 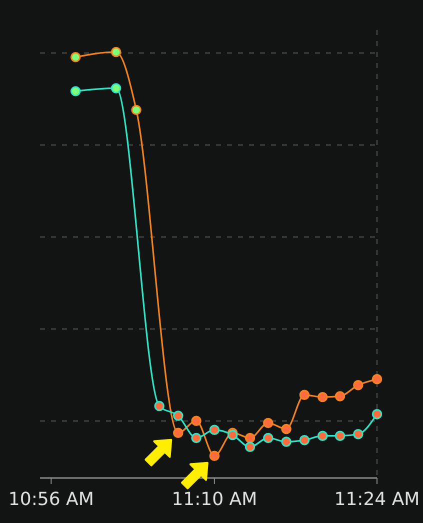 What do you see at coordinates (215, 499) in the screenshot?
I see `x-tick-label: 11:10 AM` at bounding box center [215, 499].